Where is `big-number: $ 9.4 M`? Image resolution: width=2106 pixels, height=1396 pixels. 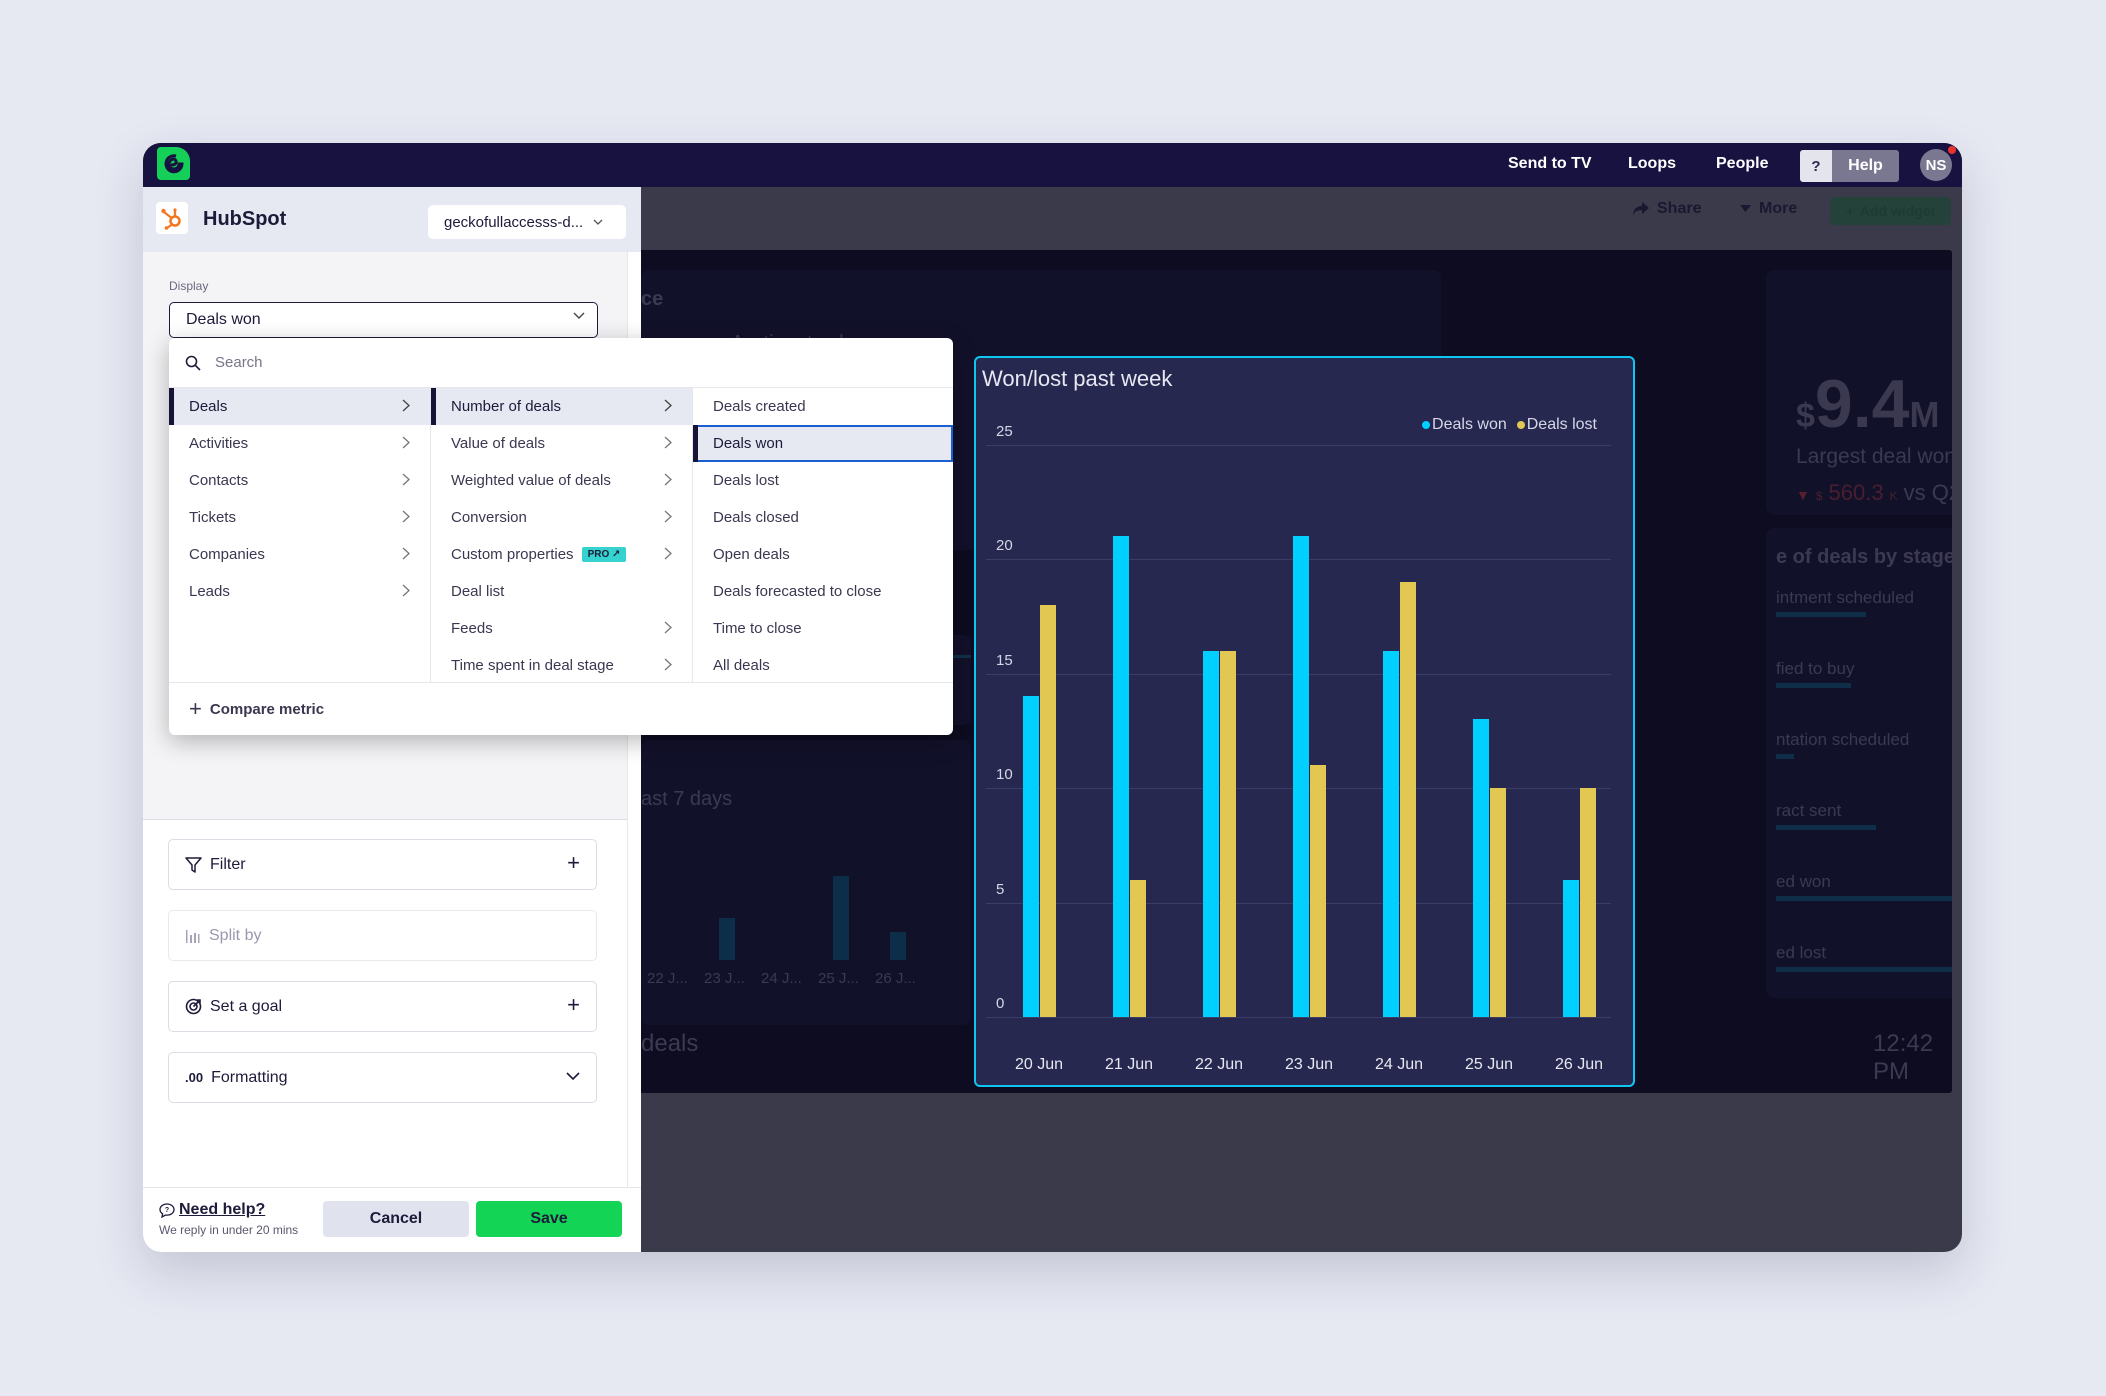
big-number: $ 9.4 M is located at coordinates (1867, 404).